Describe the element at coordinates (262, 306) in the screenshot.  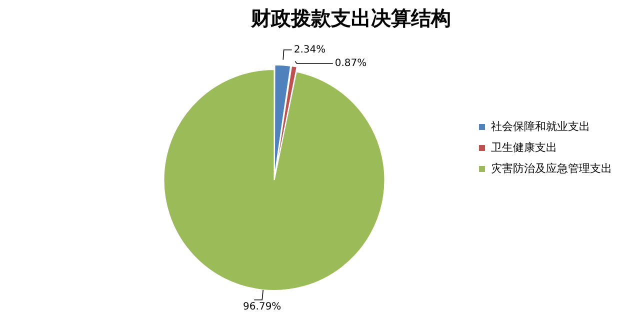
I see `data-label: 96.79%` at that location.